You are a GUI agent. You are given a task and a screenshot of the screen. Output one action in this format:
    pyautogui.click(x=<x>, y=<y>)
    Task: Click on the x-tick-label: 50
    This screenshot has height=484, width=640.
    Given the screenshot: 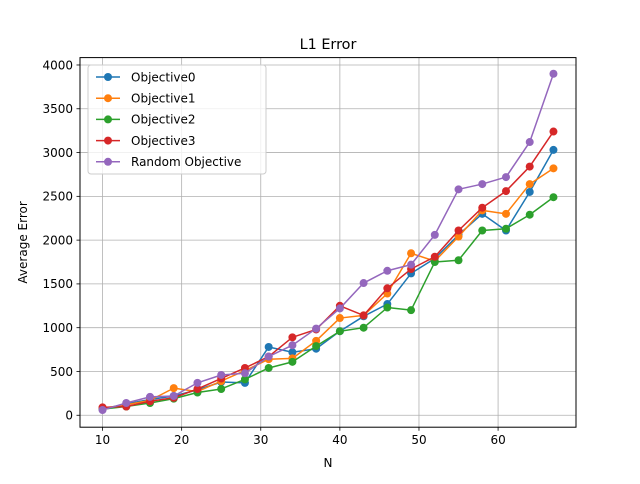 What is the action you would take?
    pyautogui.click(x=418, y=440)
    